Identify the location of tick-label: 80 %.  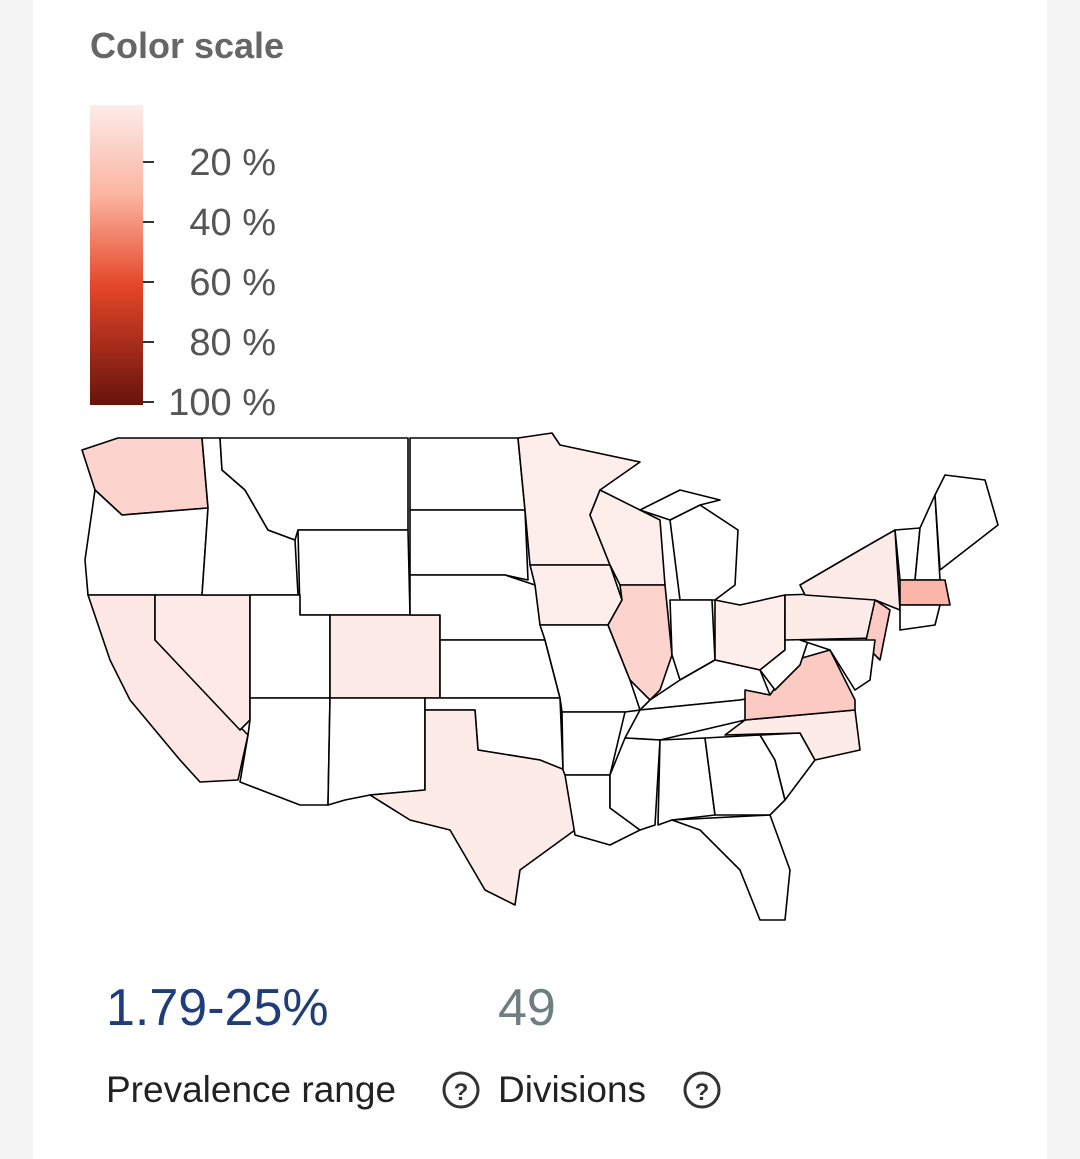
(232, 343).